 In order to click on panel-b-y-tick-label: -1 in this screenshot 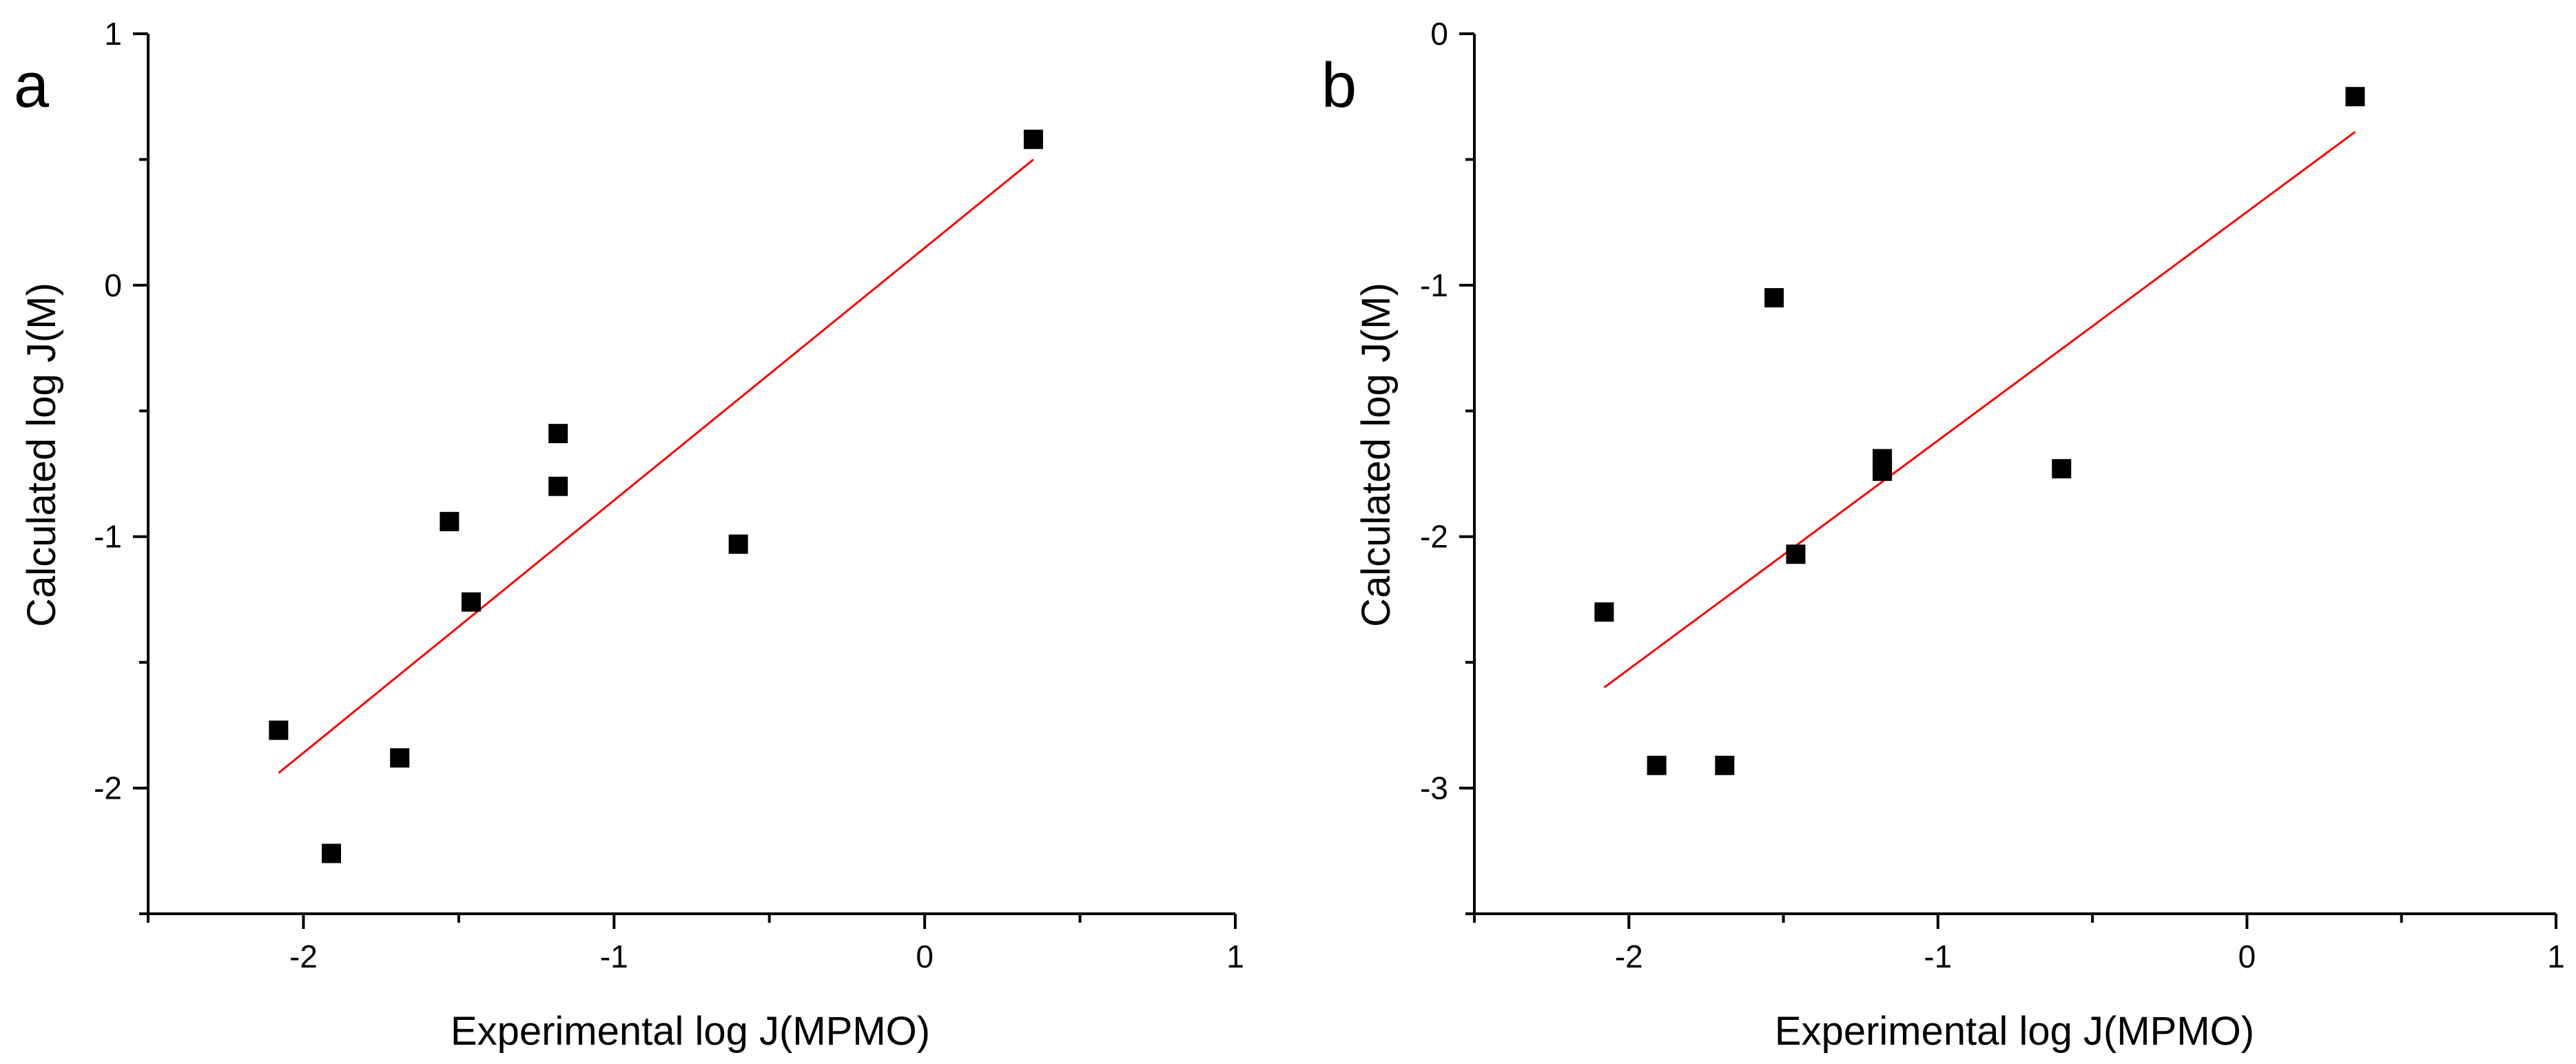, I will do `click(1434, 285)`.